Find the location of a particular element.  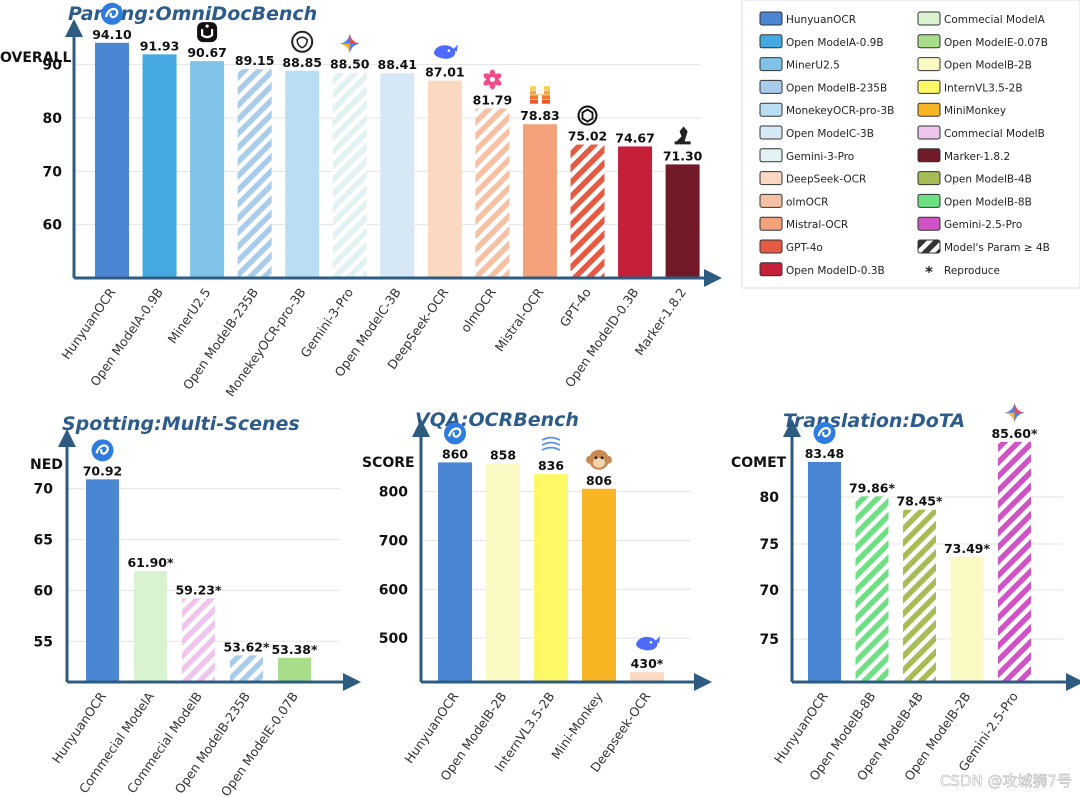

value-label: 79.86* is located at coordinates (872, 487).